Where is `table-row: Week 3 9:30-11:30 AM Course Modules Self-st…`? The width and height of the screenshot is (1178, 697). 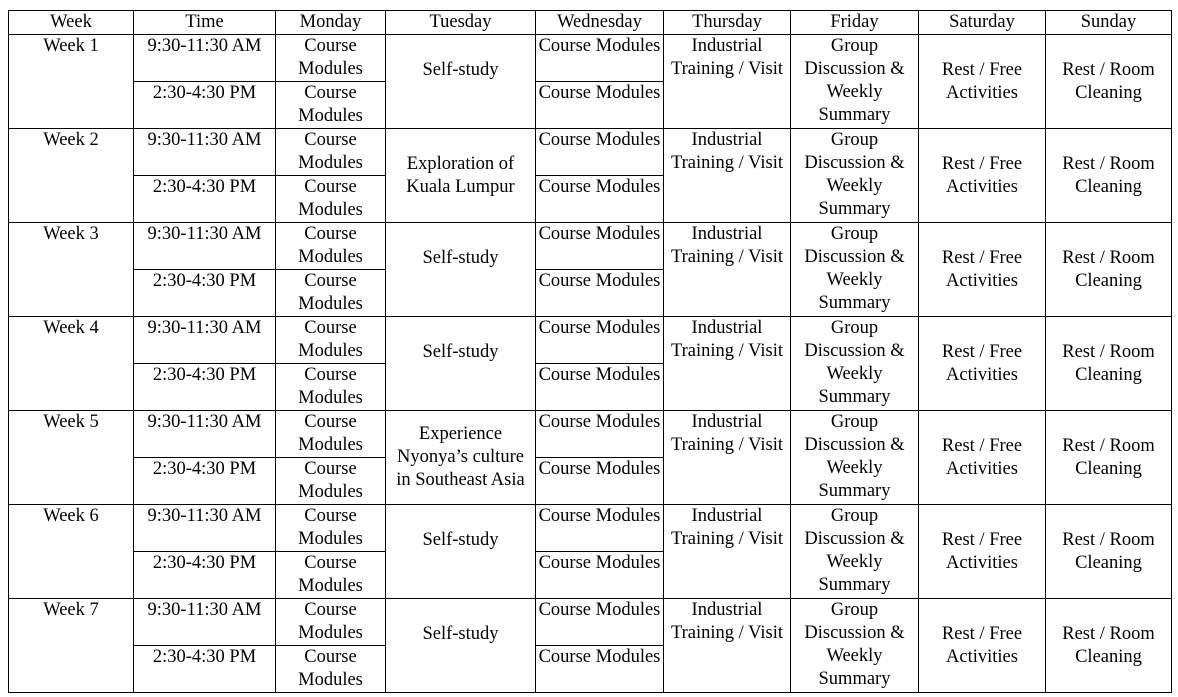 table-row: Week 3 9:30-11:30 AM Course Modules Self-st… is located at coordinates (590, 269).